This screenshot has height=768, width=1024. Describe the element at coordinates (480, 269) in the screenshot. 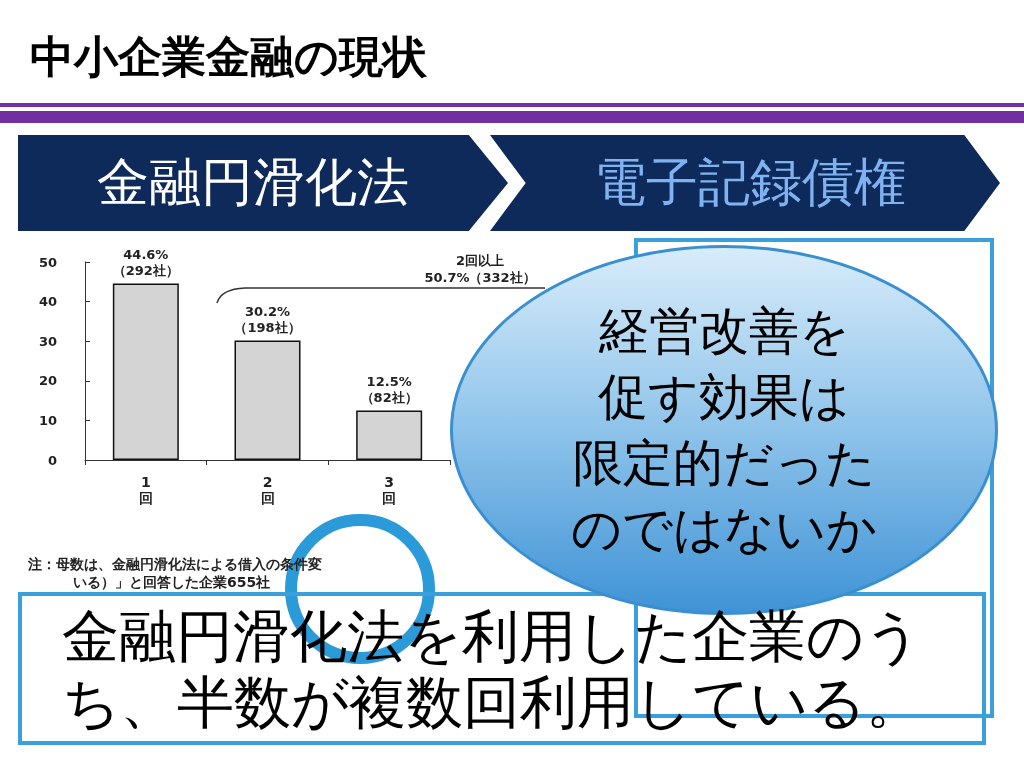

I see `annotation: 2回以上 50.7%（332社）` at that location.